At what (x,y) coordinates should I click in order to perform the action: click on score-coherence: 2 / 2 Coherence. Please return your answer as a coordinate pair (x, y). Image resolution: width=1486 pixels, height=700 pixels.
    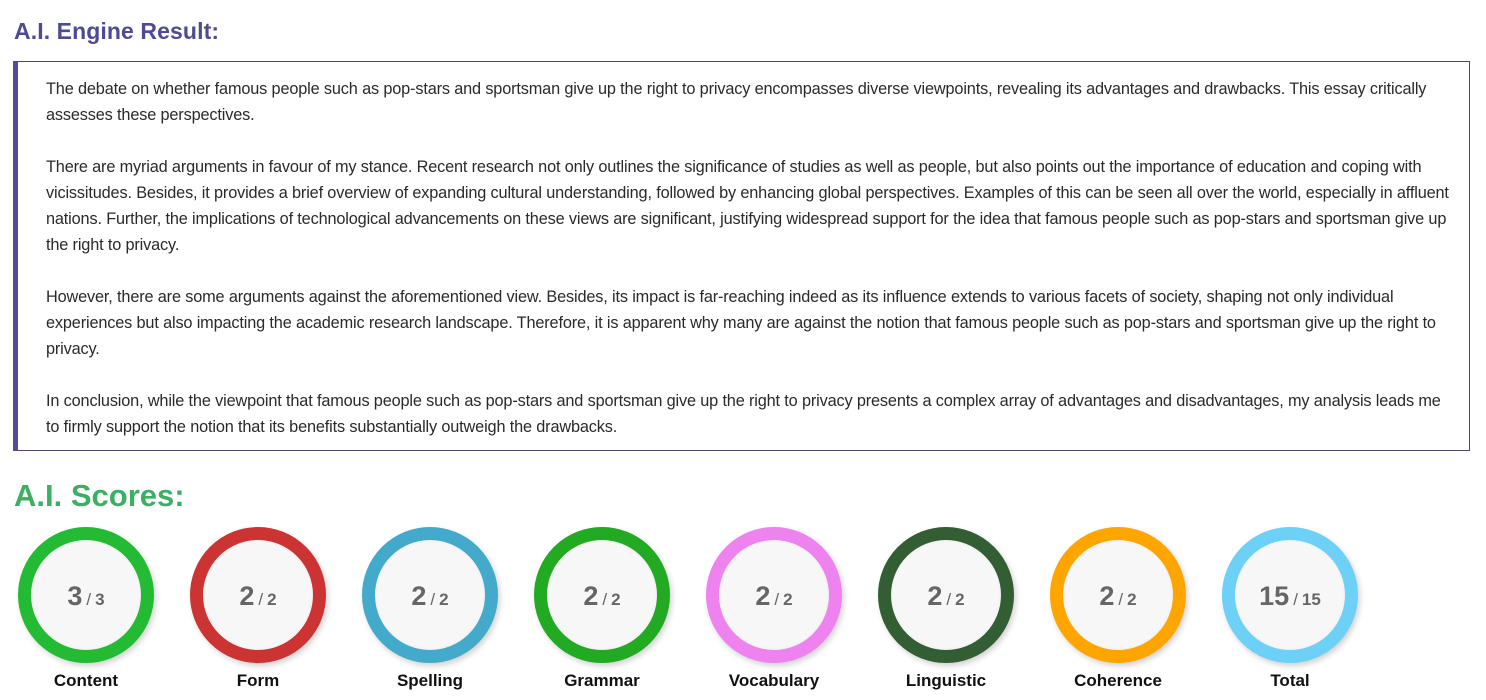
    Looking at the image, I should click on (1118, 613).